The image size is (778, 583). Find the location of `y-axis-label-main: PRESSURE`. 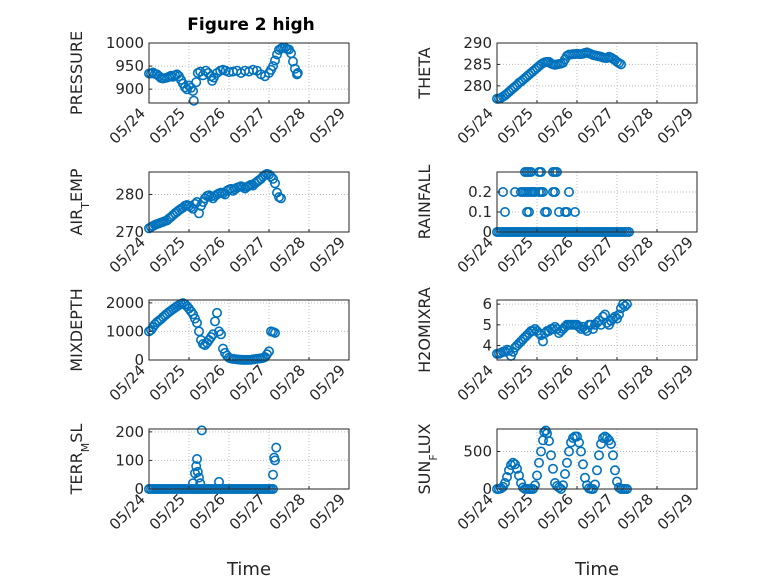

y-axis-label-main: PRESSURE is located at coordinates (76, 73).